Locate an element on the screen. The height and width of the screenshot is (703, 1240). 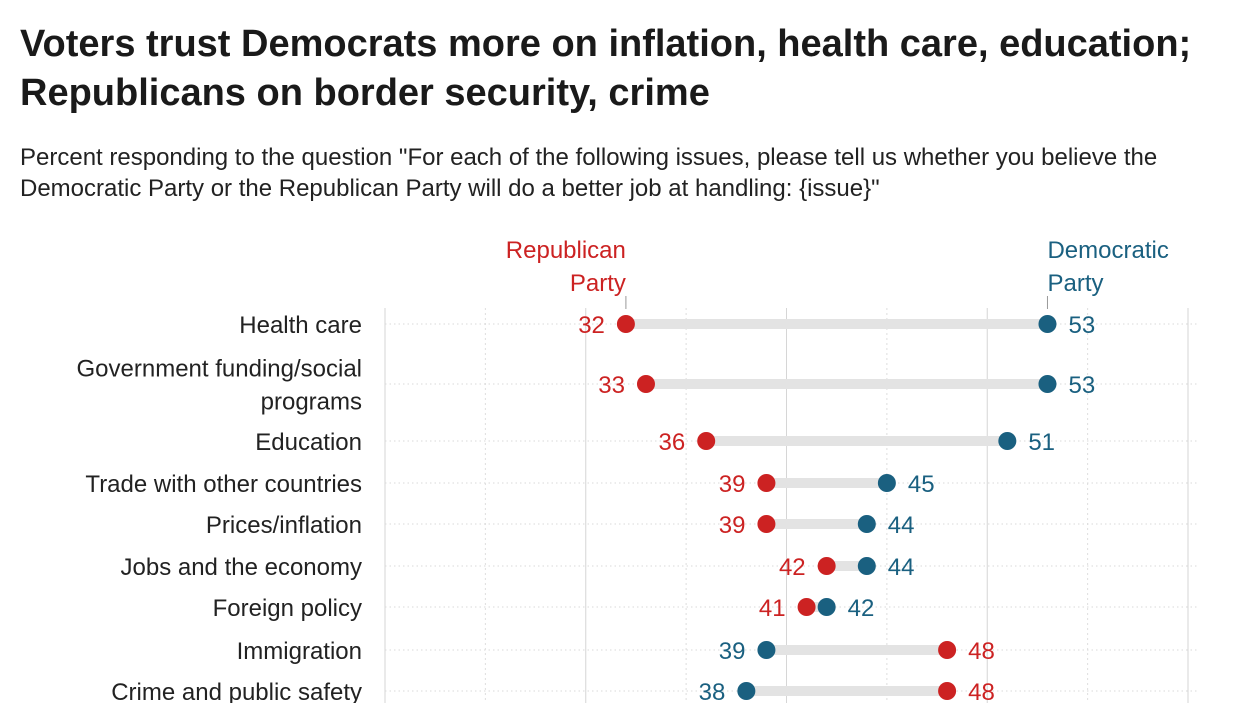
category-label: Jobs and the economy is located at coordinates (242, 567).